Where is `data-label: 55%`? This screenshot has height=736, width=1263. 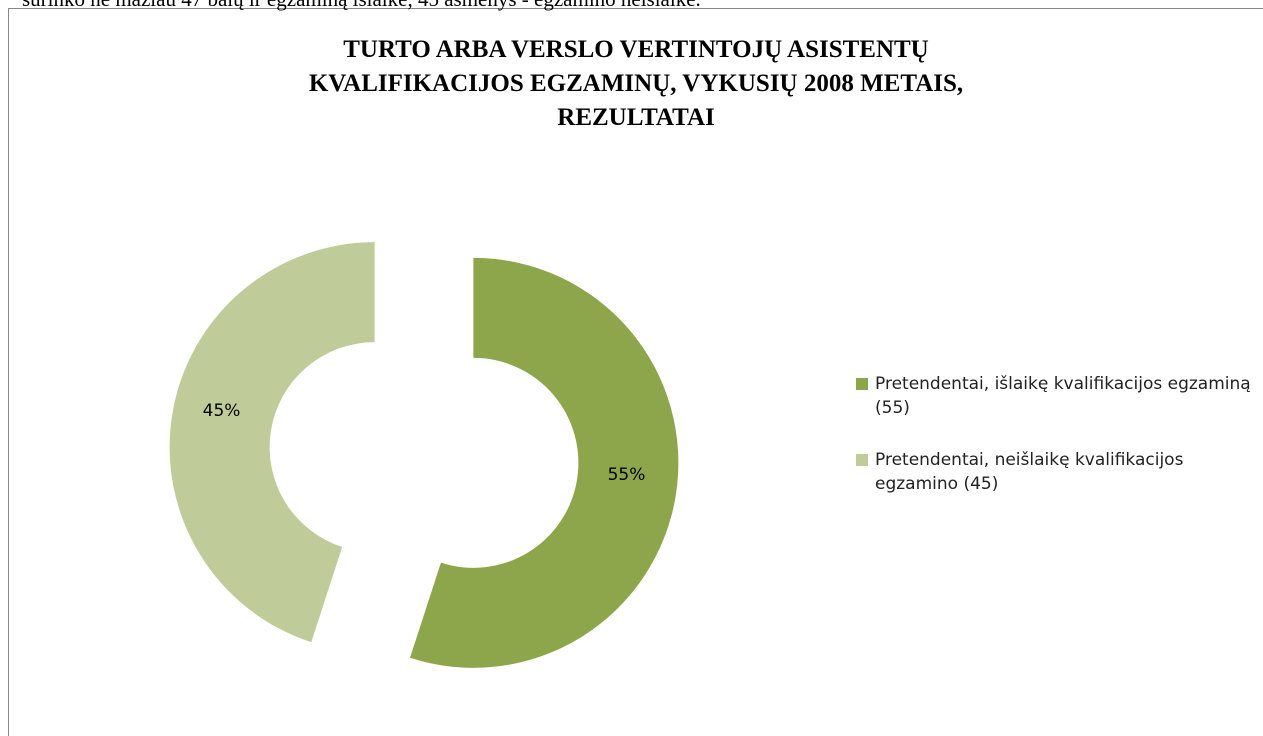 data-label: 55% is located at coordinates (627, 475).